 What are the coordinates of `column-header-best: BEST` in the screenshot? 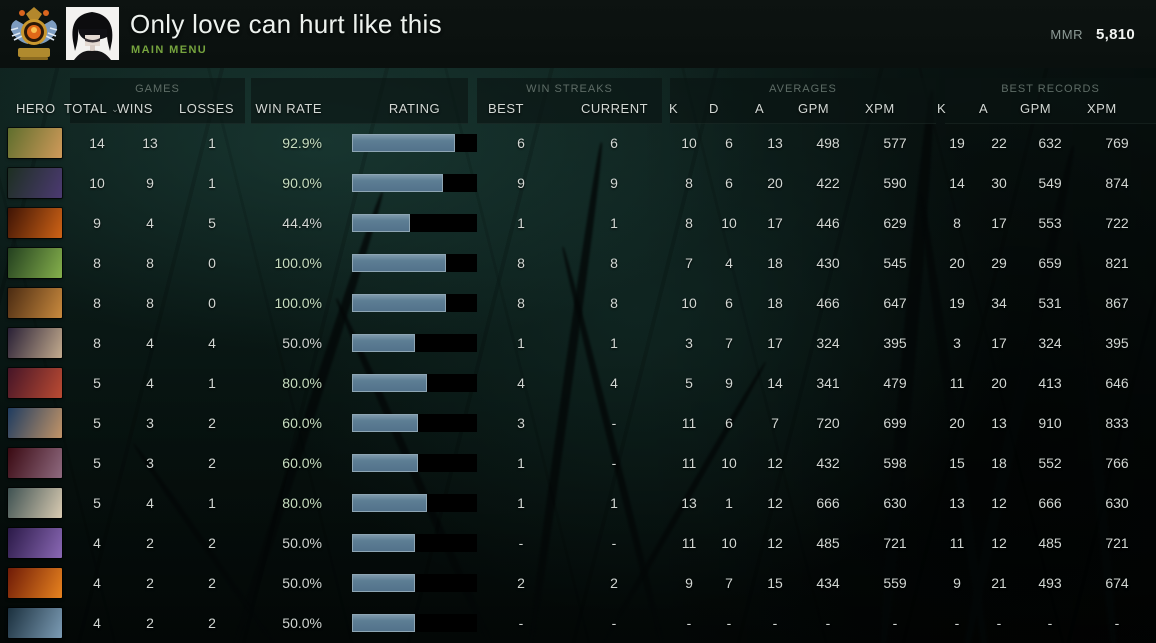 It's located at (506, 108).